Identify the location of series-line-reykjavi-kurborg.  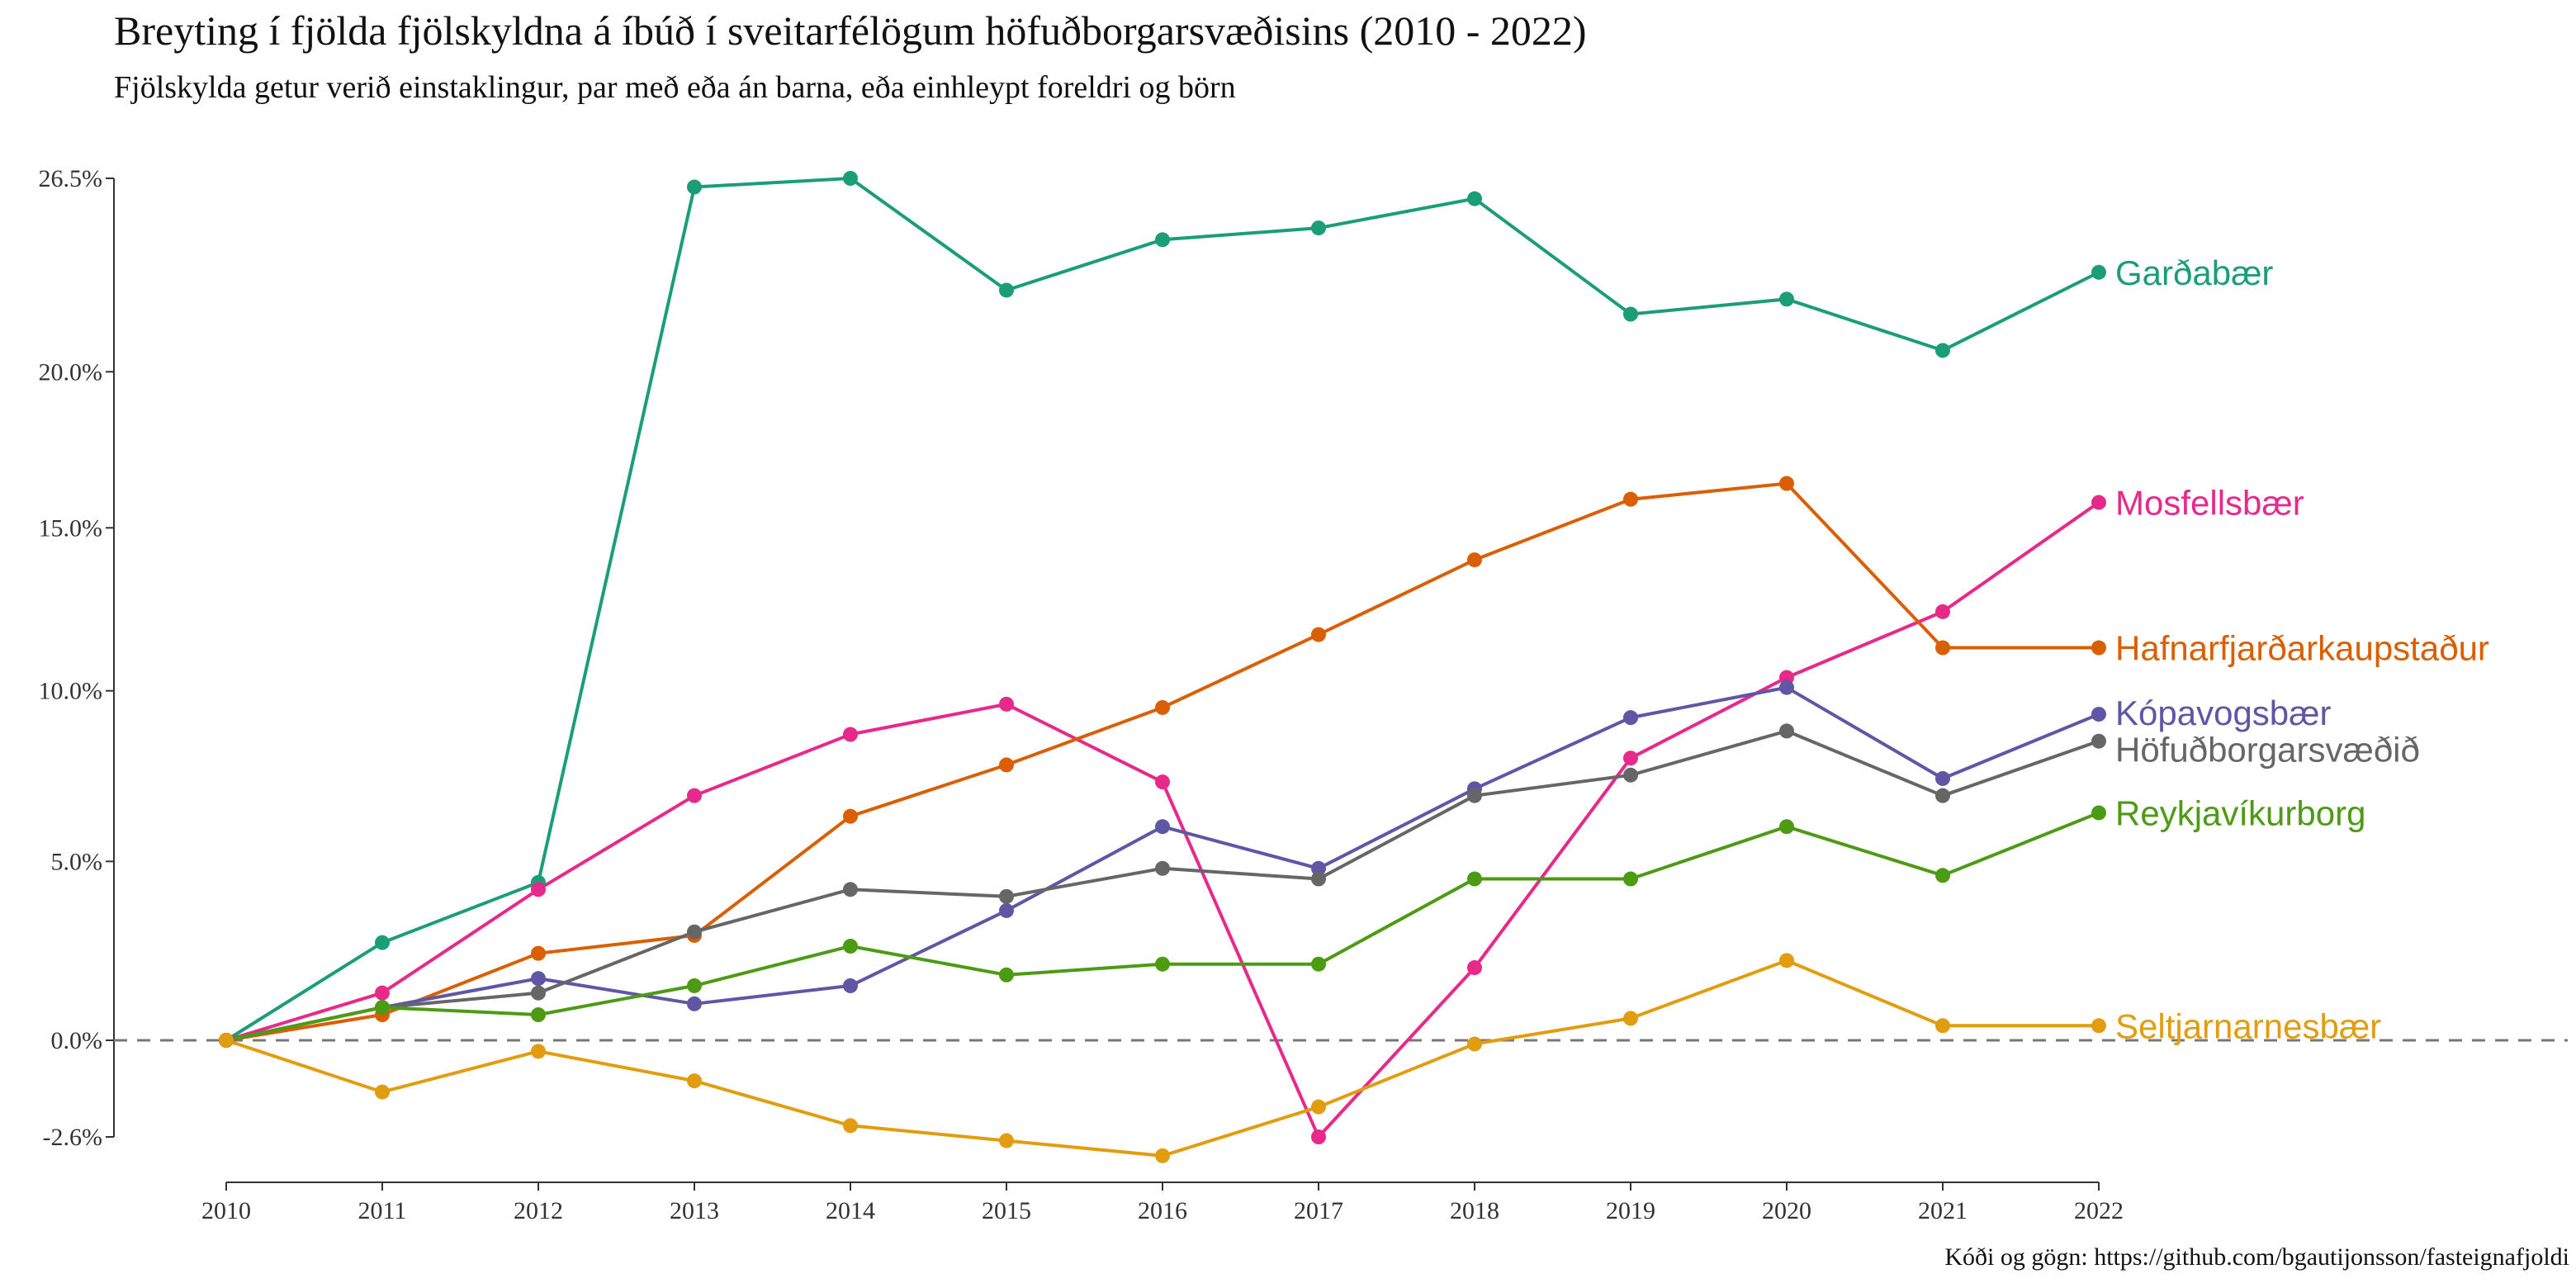
(1162, 926).